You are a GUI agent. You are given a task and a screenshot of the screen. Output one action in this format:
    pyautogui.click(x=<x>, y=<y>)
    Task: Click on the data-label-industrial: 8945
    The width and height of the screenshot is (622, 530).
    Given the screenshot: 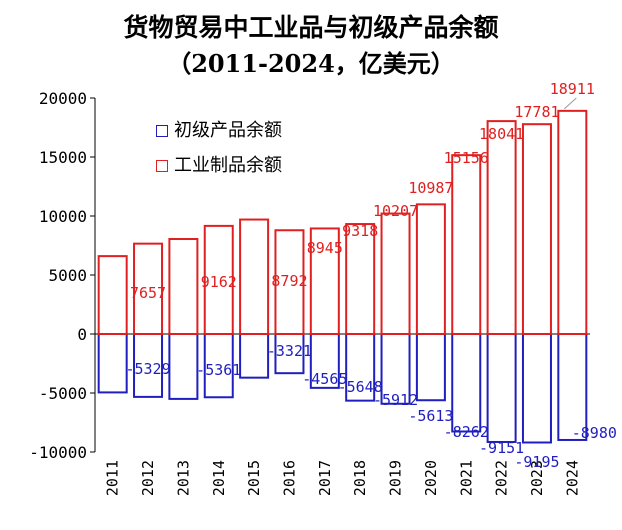 What is the action you would take?
    pyautogui.click(x=325, y=248)
    